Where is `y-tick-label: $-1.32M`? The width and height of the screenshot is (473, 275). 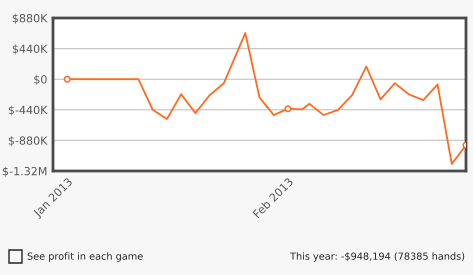
y-tick-label: $-1.32M is located at coordinates (24, 171).